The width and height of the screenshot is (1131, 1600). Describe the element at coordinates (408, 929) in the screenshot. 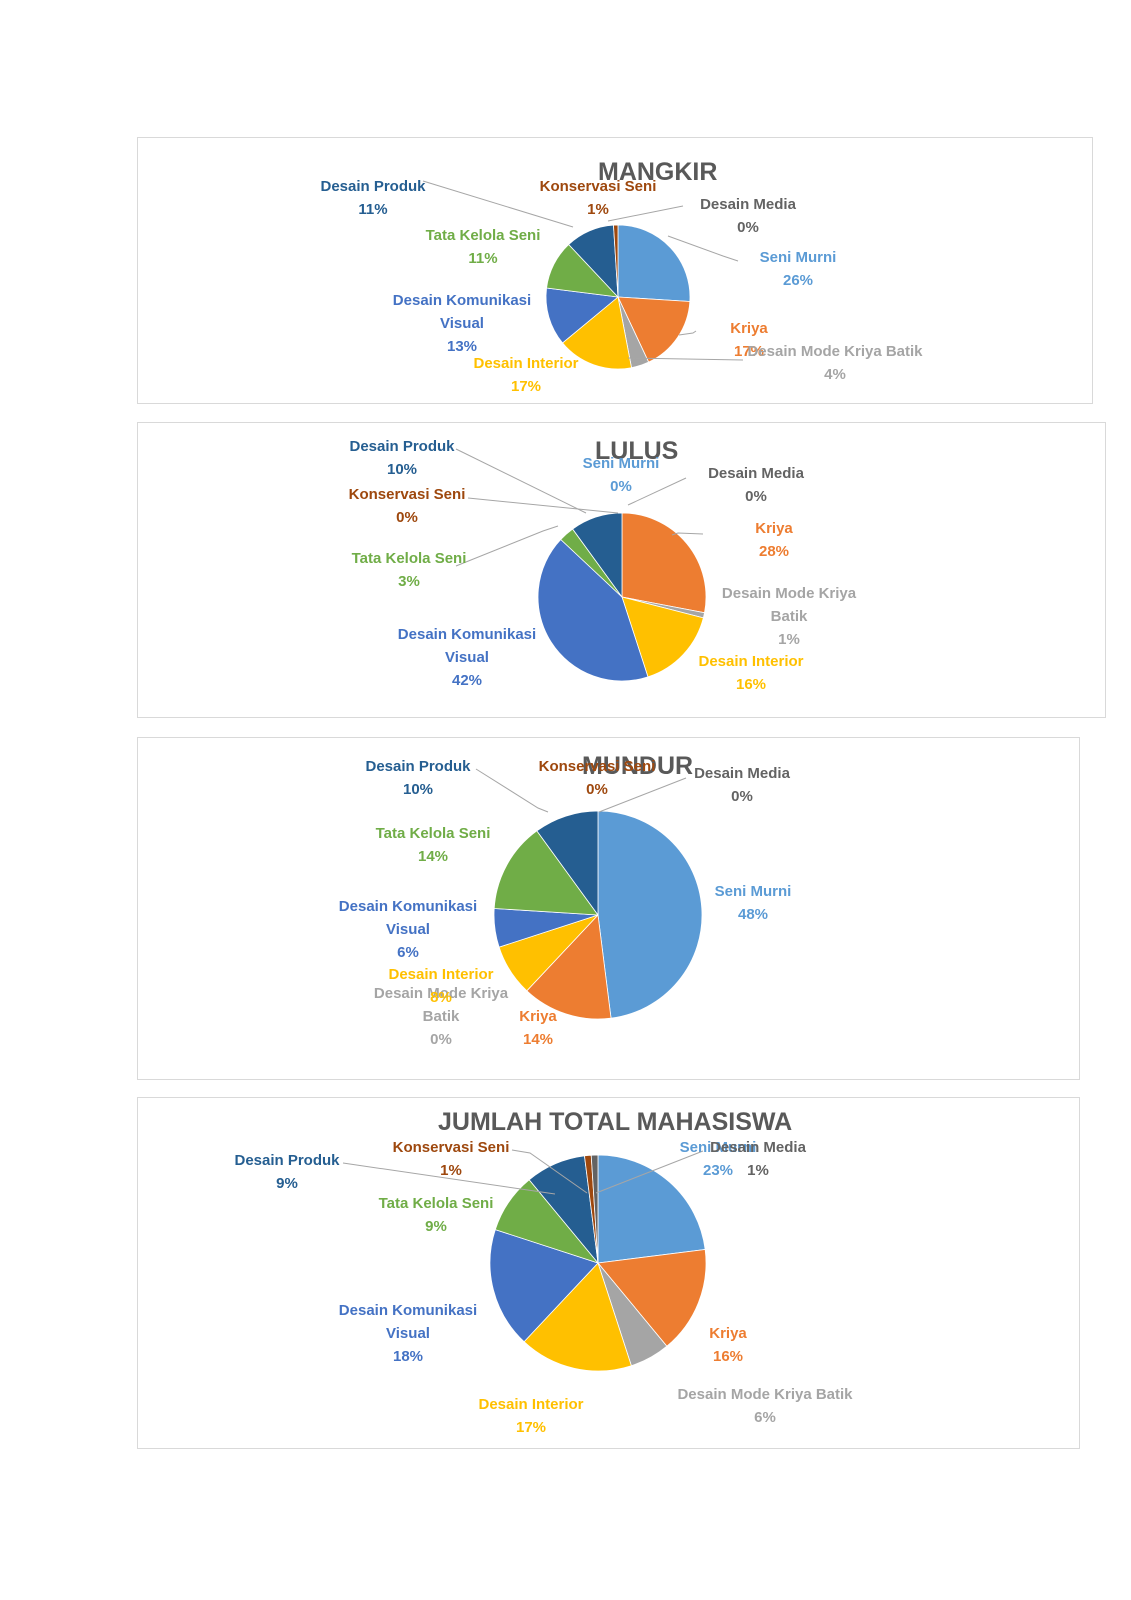

I see `data-label-desain-komunikasi-visual: Desain Komunikasi Visual 6%` at that location.